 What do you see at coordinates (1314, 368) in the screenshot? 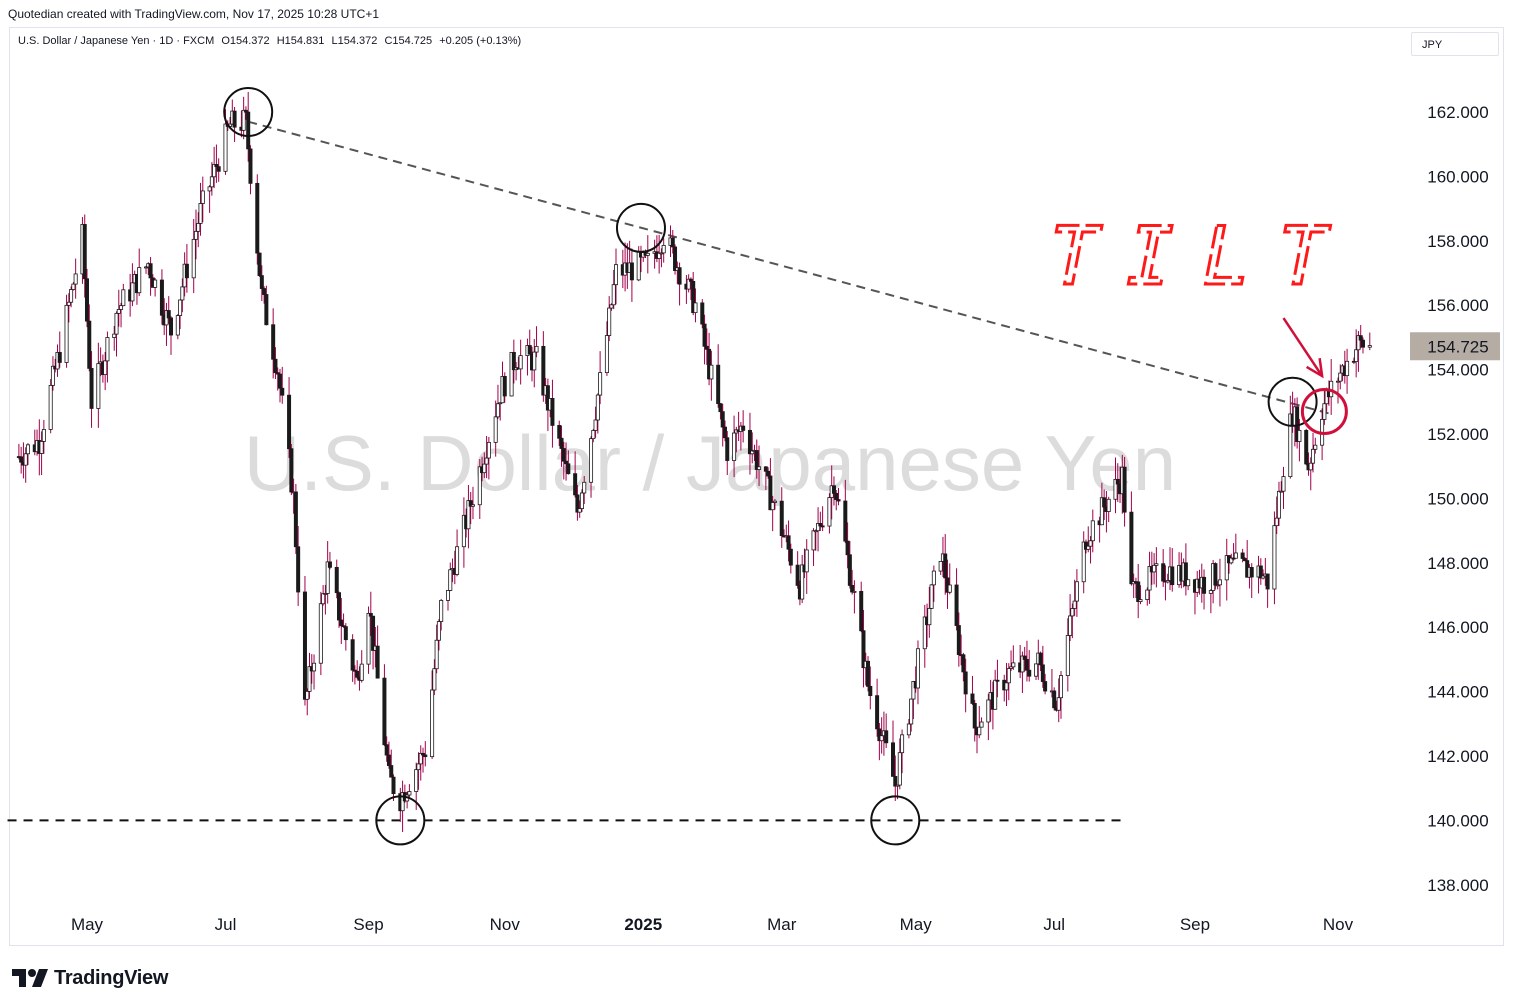
I see `arrow-head` at bounding box center [1314, 368].